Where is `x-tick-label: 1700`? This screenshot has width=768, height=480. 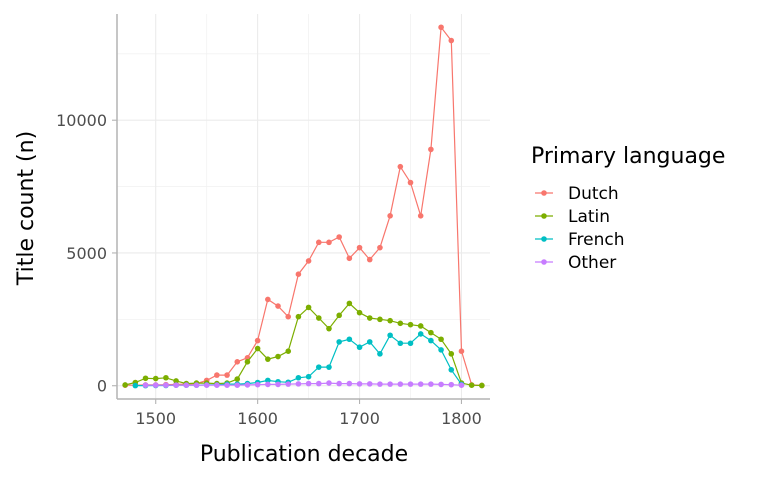 x-tick-label: 1700 is located at coordinates (359, 418).